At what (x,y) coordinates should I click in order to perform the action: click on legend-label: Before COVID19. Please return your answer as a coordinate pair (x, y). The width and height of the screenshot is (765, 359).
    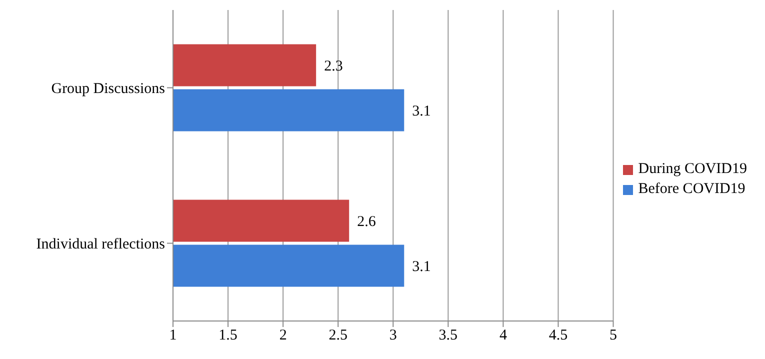
    Looking at the image, I should click on (692, 189).